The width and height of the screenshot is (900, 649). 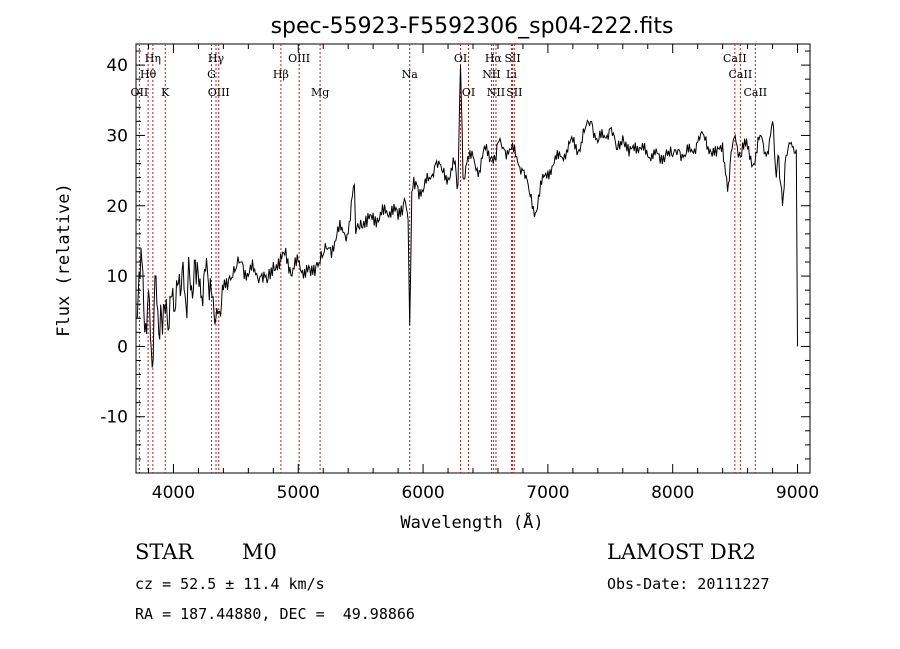 I want to click on y-tick-label: 30, so click(x=117, y=136).